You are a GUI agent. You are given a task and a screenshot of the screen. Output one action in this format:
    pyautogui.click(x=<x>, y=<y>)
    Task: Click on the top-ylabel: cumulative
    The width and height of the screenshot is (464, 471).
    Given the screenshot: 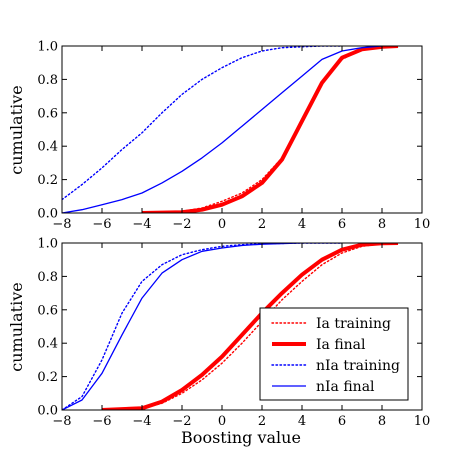 What is the action you would take?
    pyautogui.click(x=16, y=129)
    